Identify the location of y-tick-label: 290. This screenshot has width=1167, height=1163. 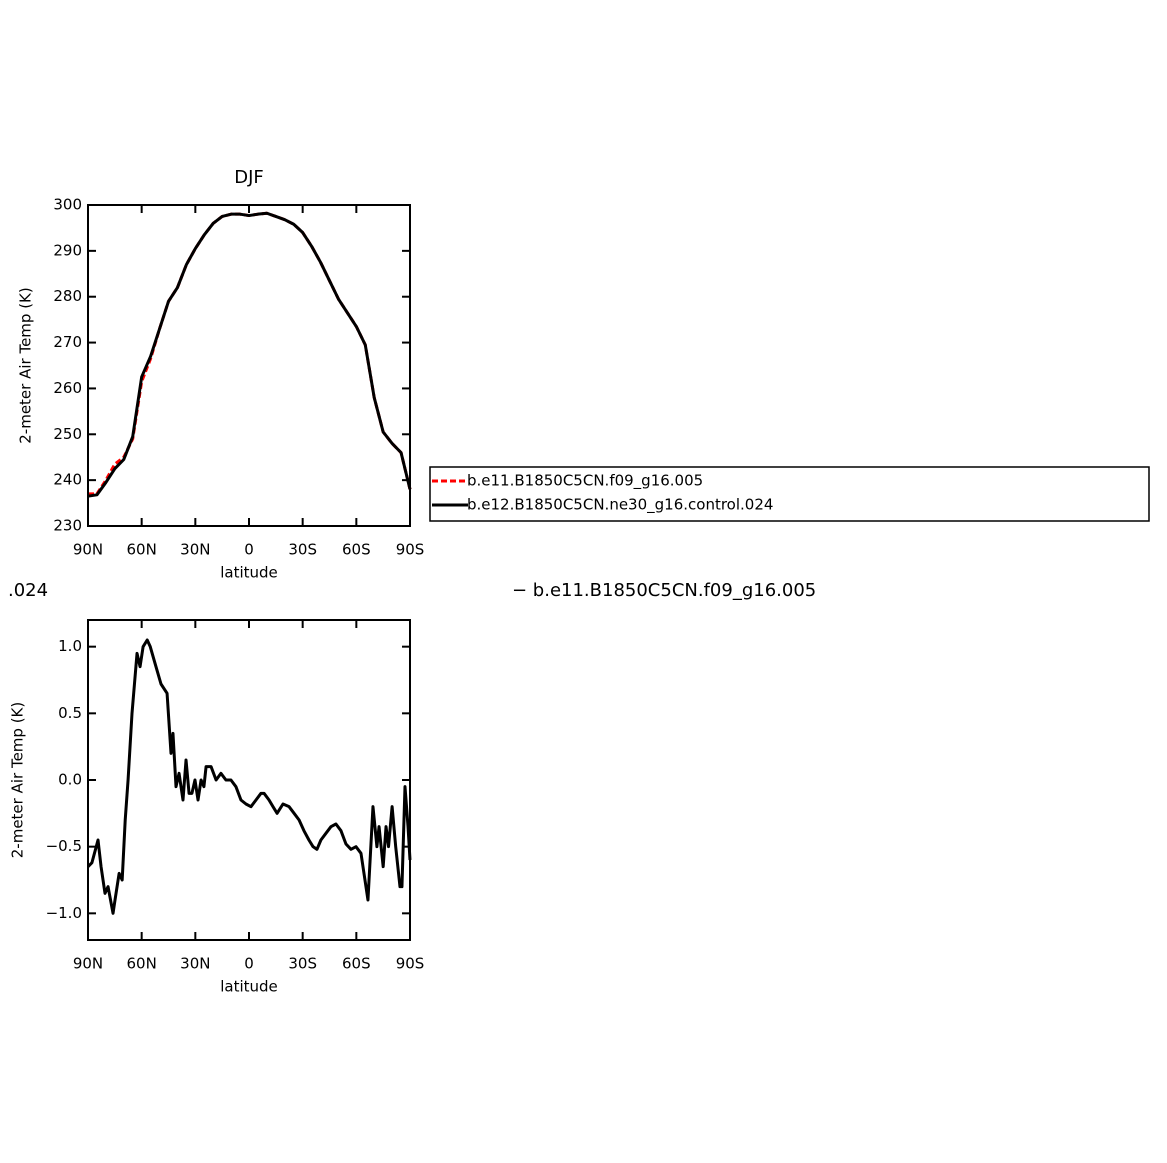
(67, 250).